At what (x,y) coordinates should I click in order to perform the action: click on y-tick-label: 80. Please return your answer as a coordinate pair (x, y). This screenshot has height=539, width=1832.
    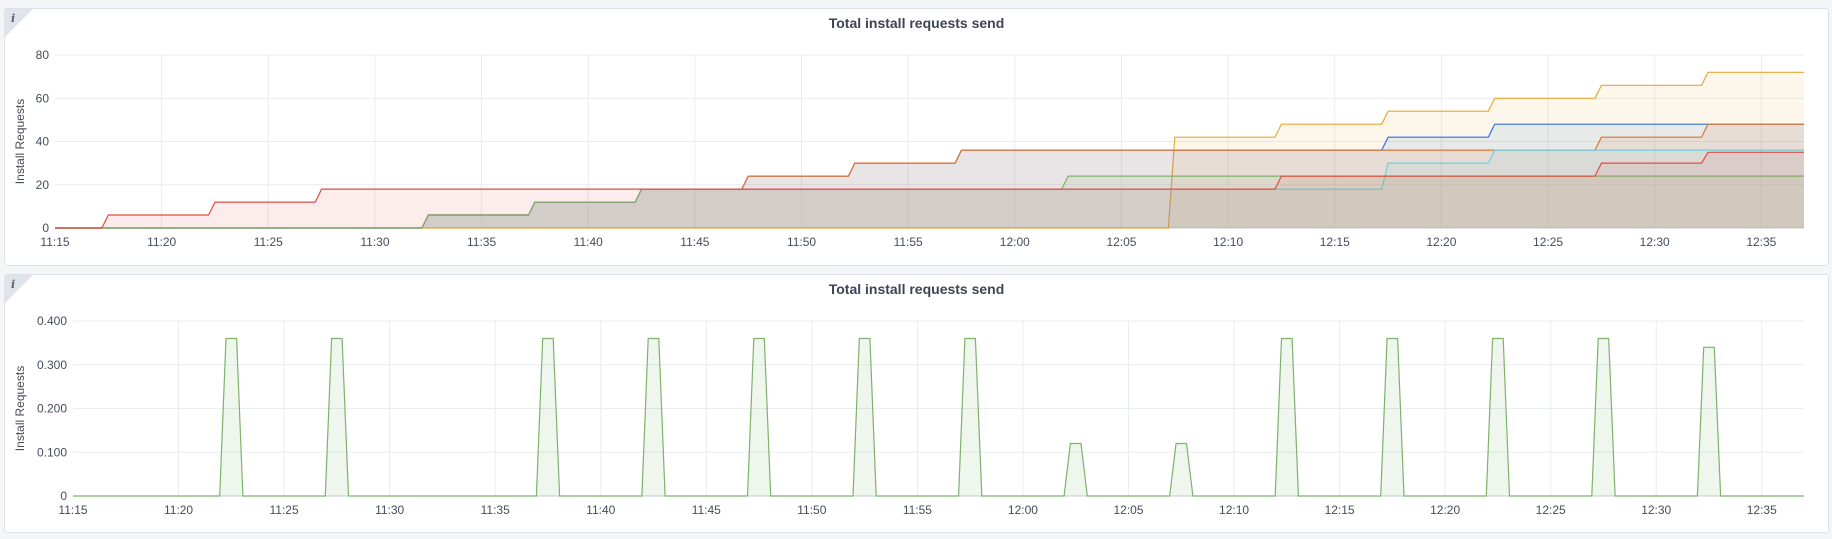
    Looking at the image, I should click on (43, 55).